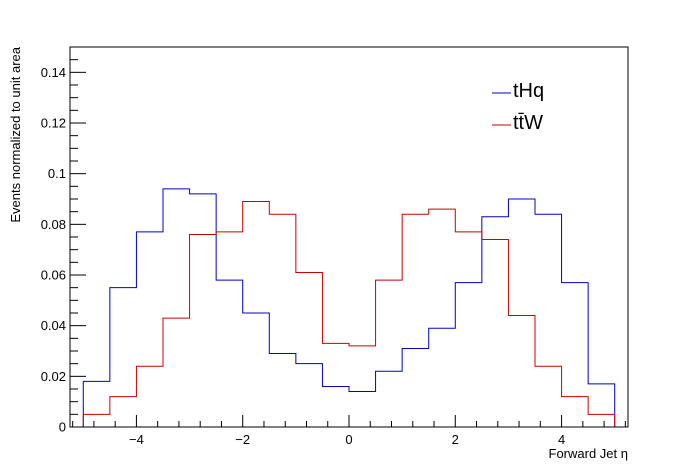  What do you see at coordinates (53, 275) in the screenshot?
I see `y-tick-label: 0.06` at bounding box center [53, 275].